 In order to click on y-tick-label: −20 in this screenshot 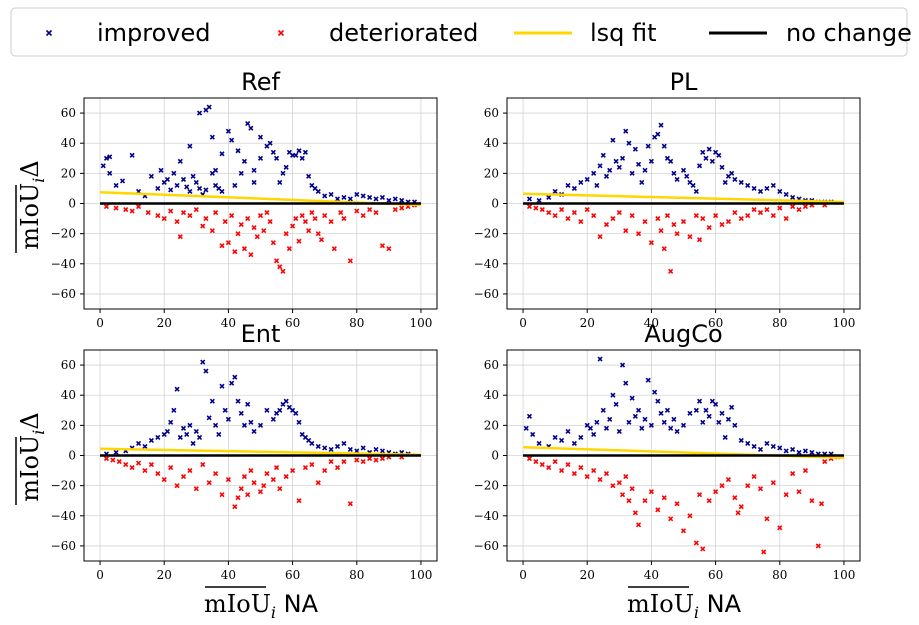, I will do `click(63, 486)`.